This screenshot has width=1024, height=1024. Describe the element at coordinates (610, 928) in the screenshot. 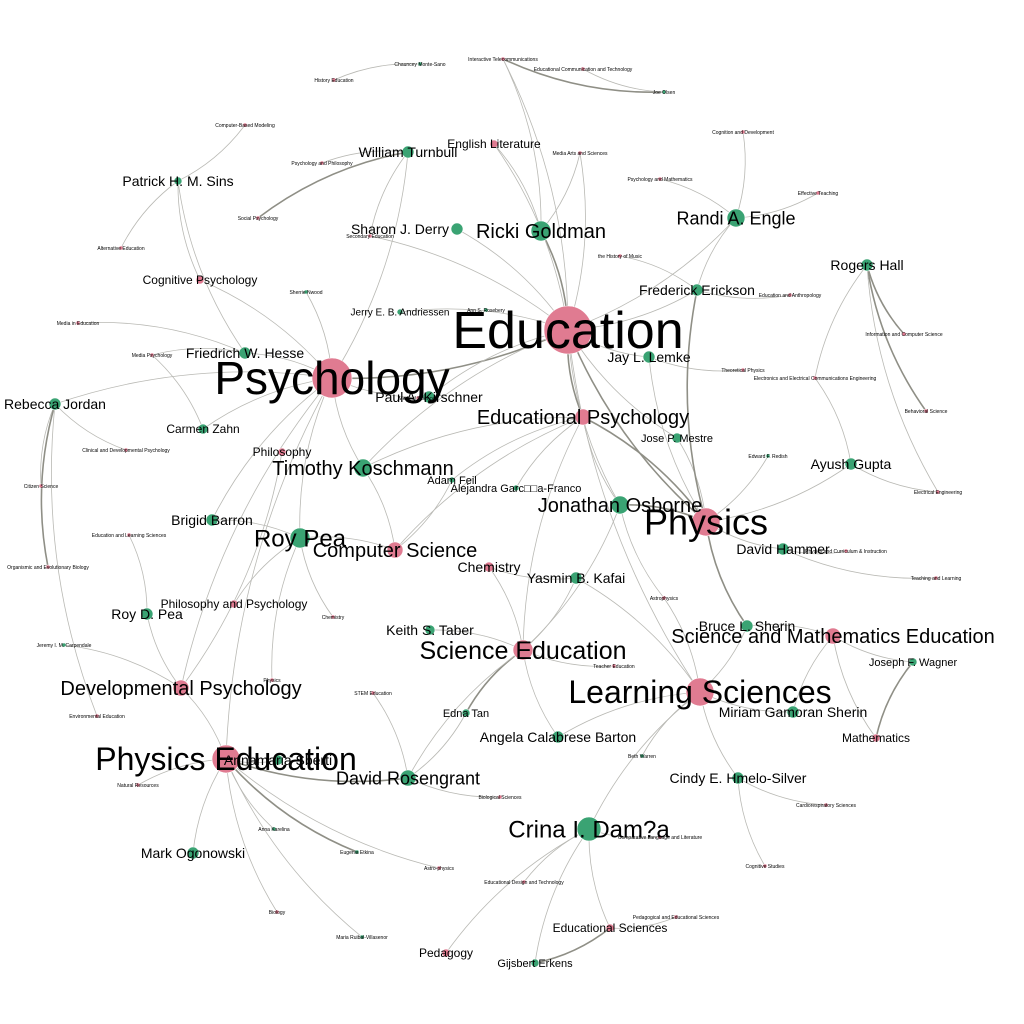

I see `field-node-edsciences` at that location.